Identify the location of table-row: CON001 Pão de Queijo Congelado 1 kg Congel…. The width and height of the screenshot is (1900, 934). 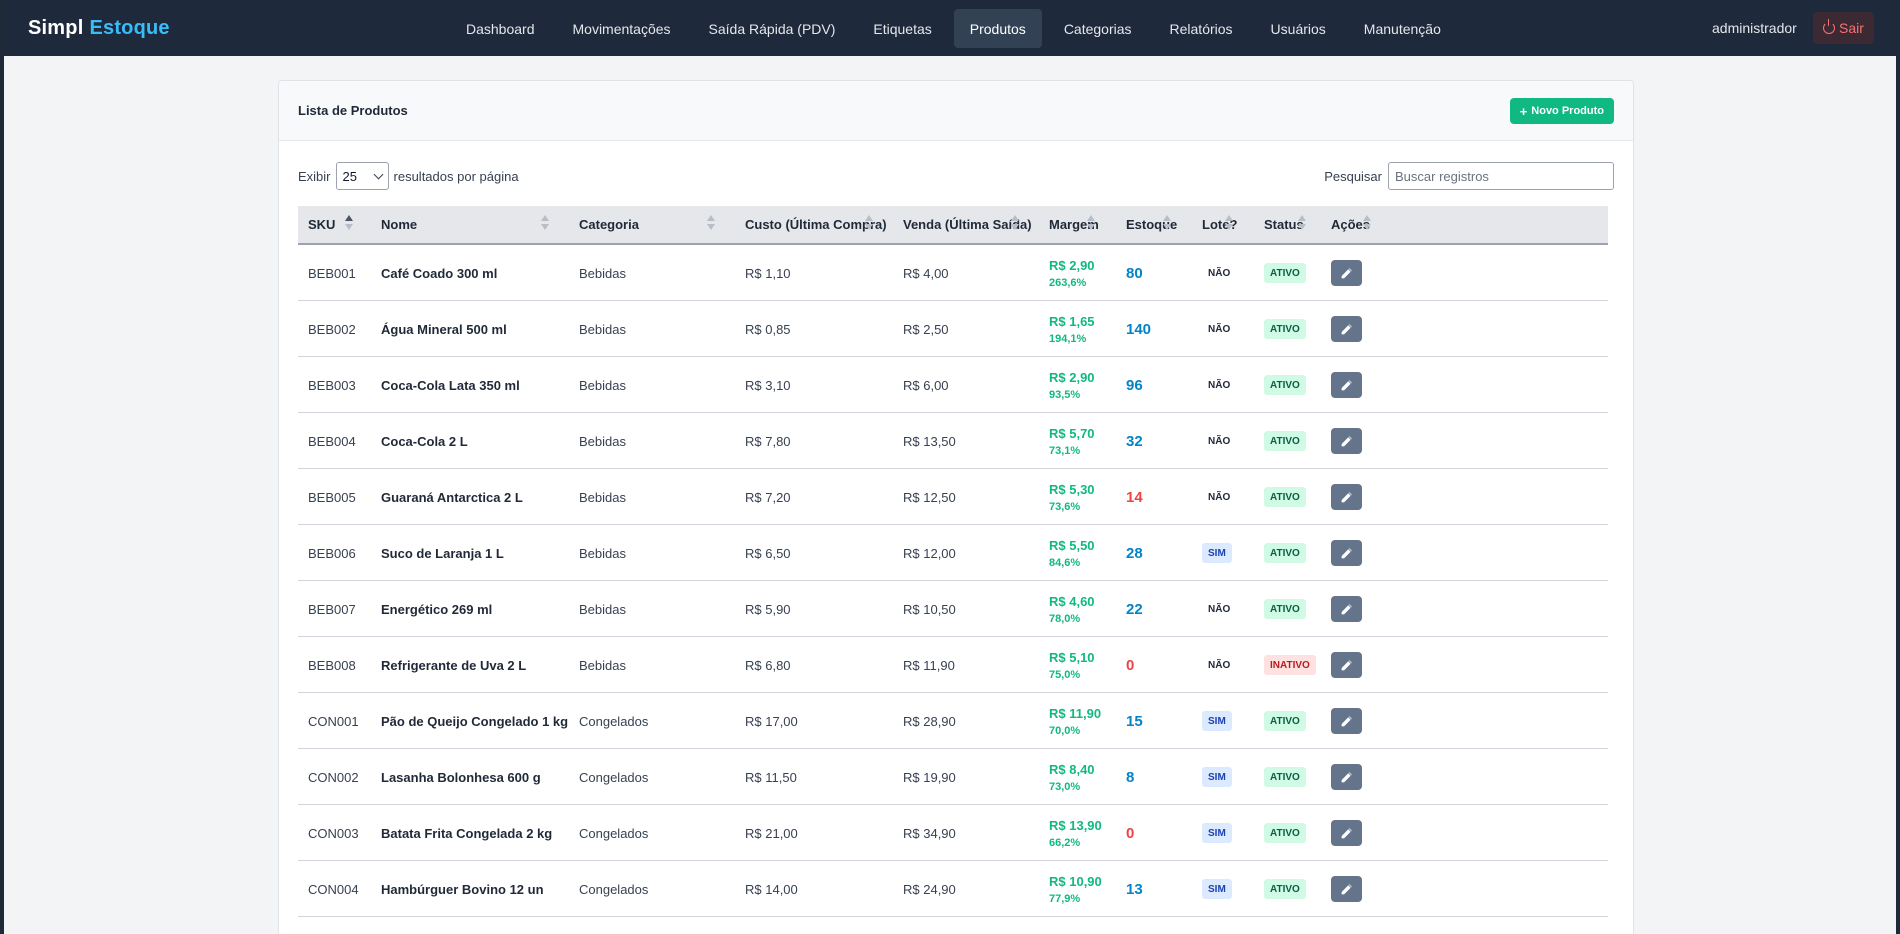
(953, 721).